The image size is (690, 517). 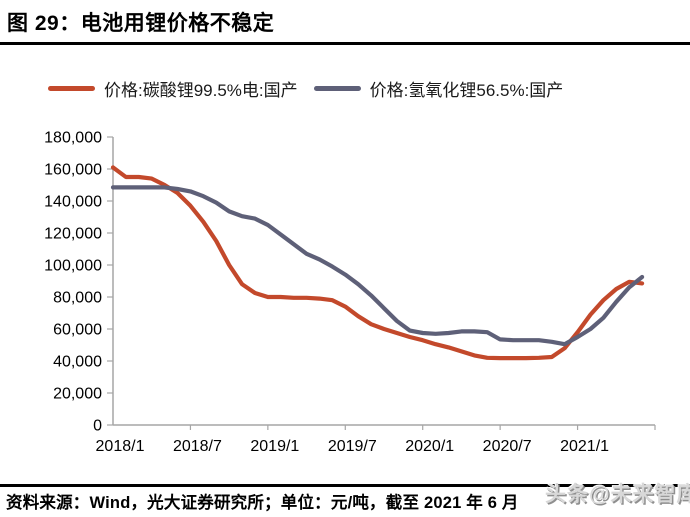 I want to click on footer-divider, so click(x=345, y=485).